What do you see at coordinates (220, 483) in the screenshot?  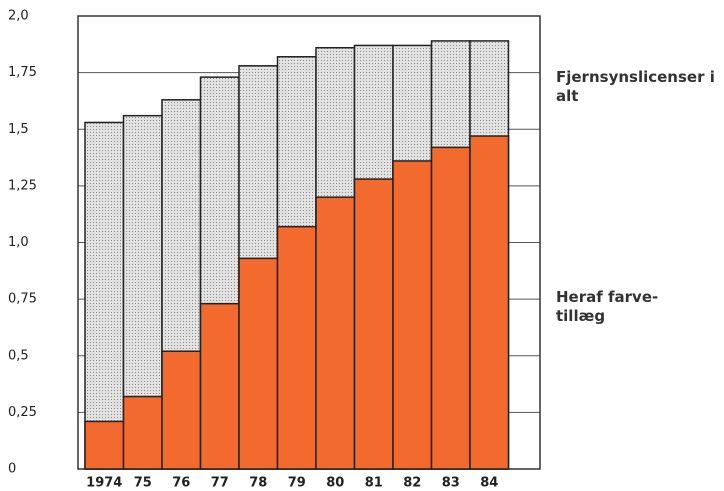 I see `x-tick-label: 77` at bounding box center [220, 483].